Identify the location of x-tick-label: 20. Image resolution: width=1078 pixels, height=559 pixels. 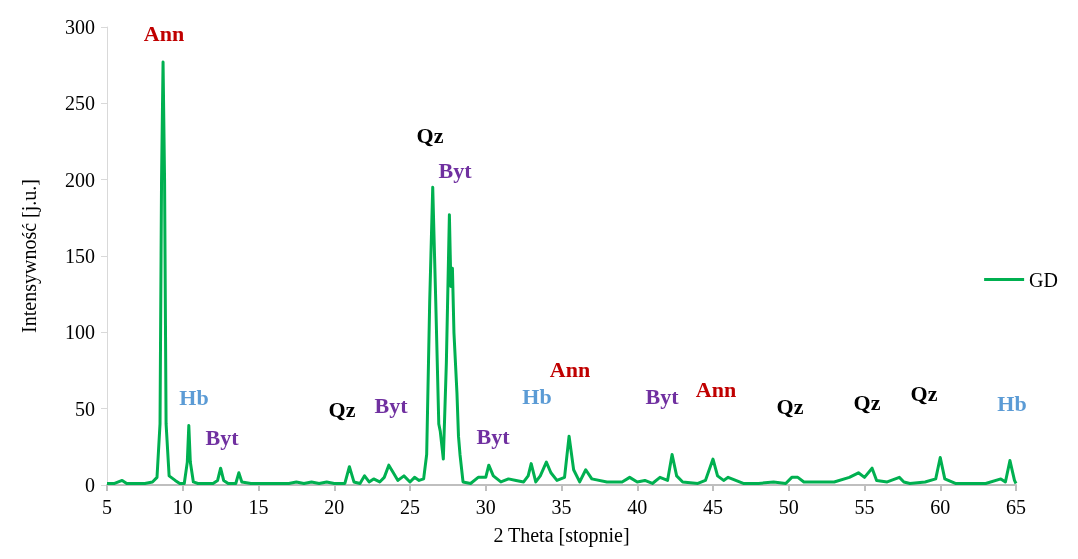
(334, 507).